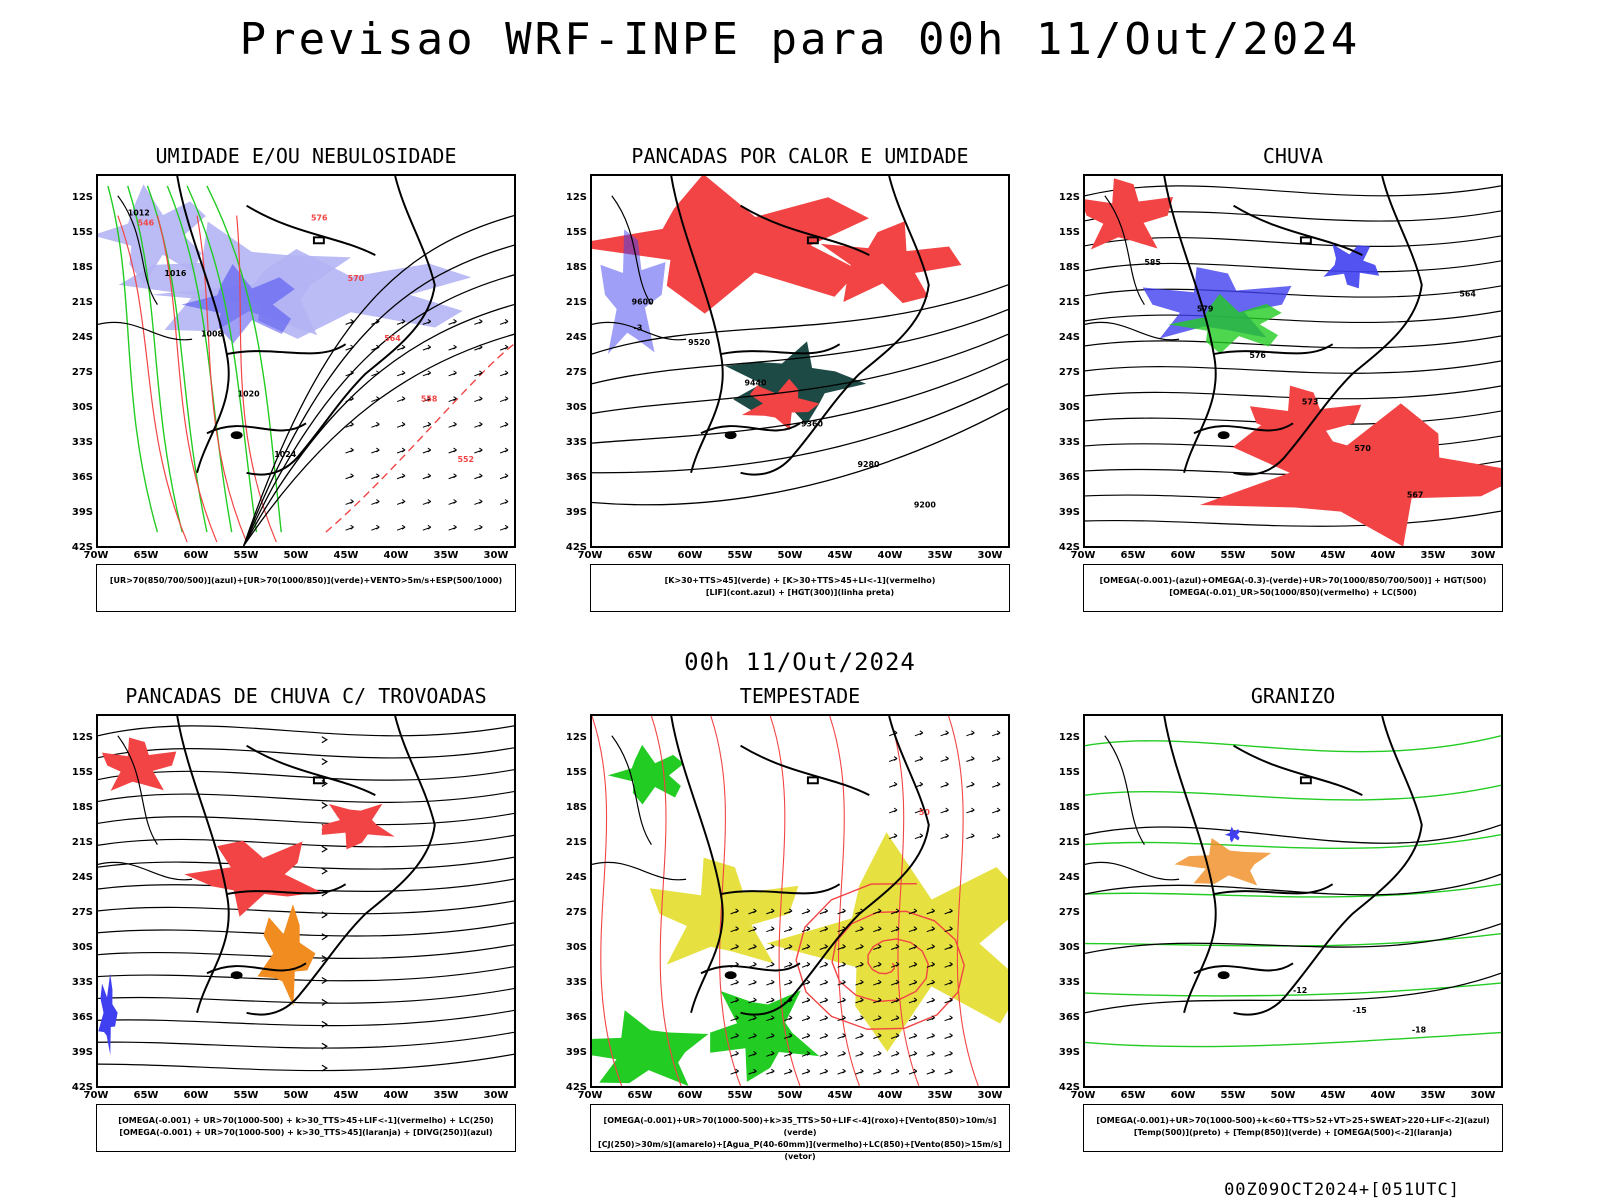  Describe the element at coordinates (1300, 990) in the screenshot. I see `contour-label: -12` at that location.